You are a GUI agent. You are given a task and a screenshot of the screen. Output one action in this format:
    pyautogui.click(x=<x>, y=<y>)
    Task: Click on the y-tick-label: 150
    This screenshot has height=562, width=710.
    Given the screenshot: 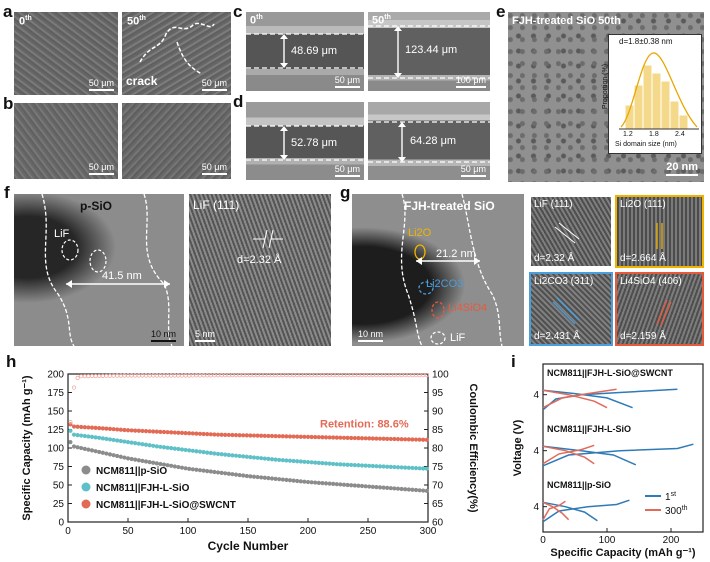 What is the action you would take?
    pyautogui.click(x=55, y=412)
    